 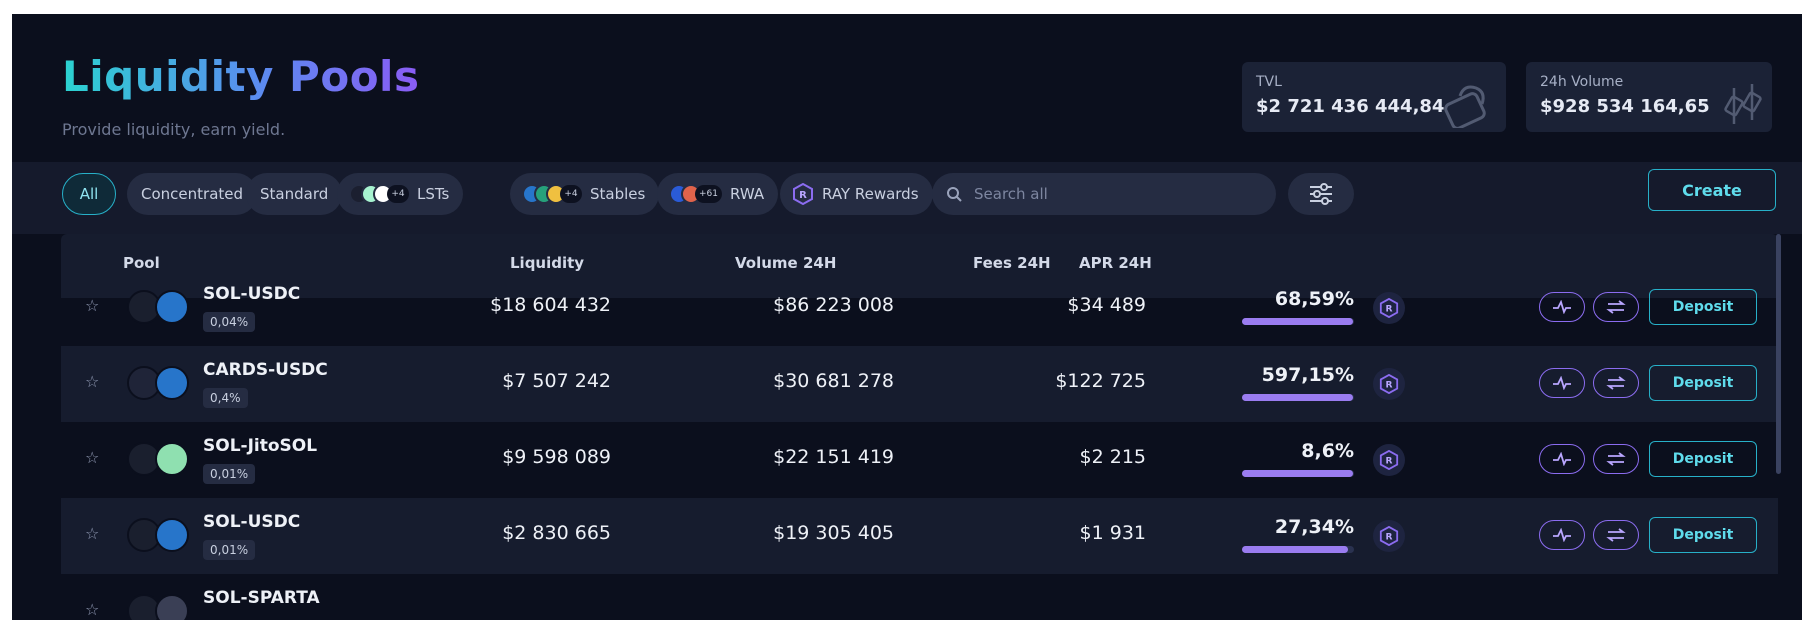 I want to click on pool-volume-24h: $30 681 278, so click(x=833, y=381).